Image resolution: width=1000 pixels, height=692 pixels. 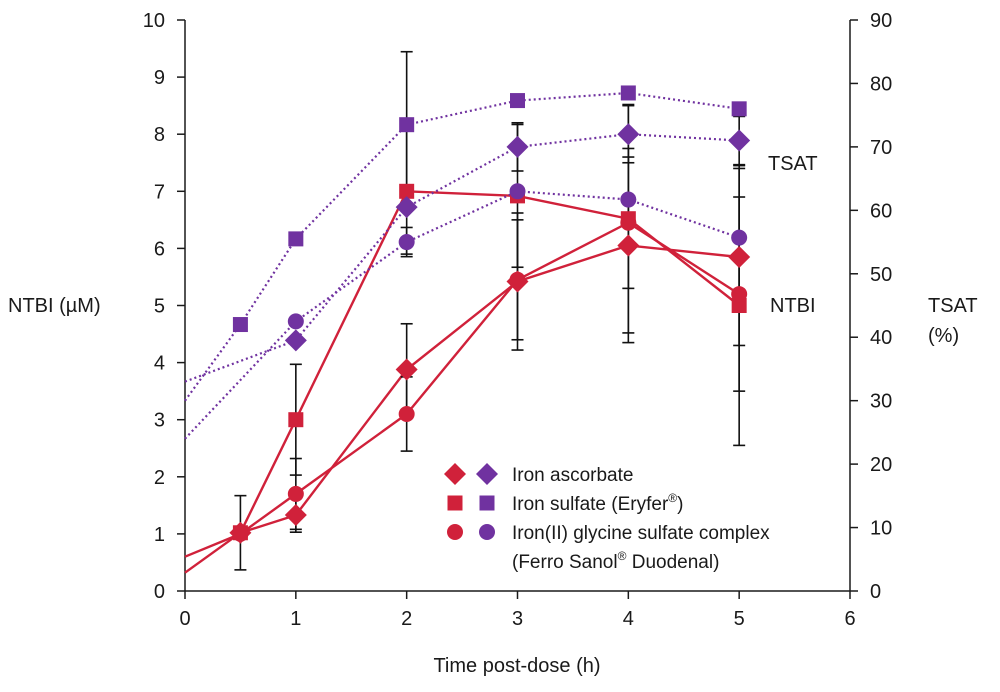 I want to click on x-tick-label: 2, so click(x=406, y=619).